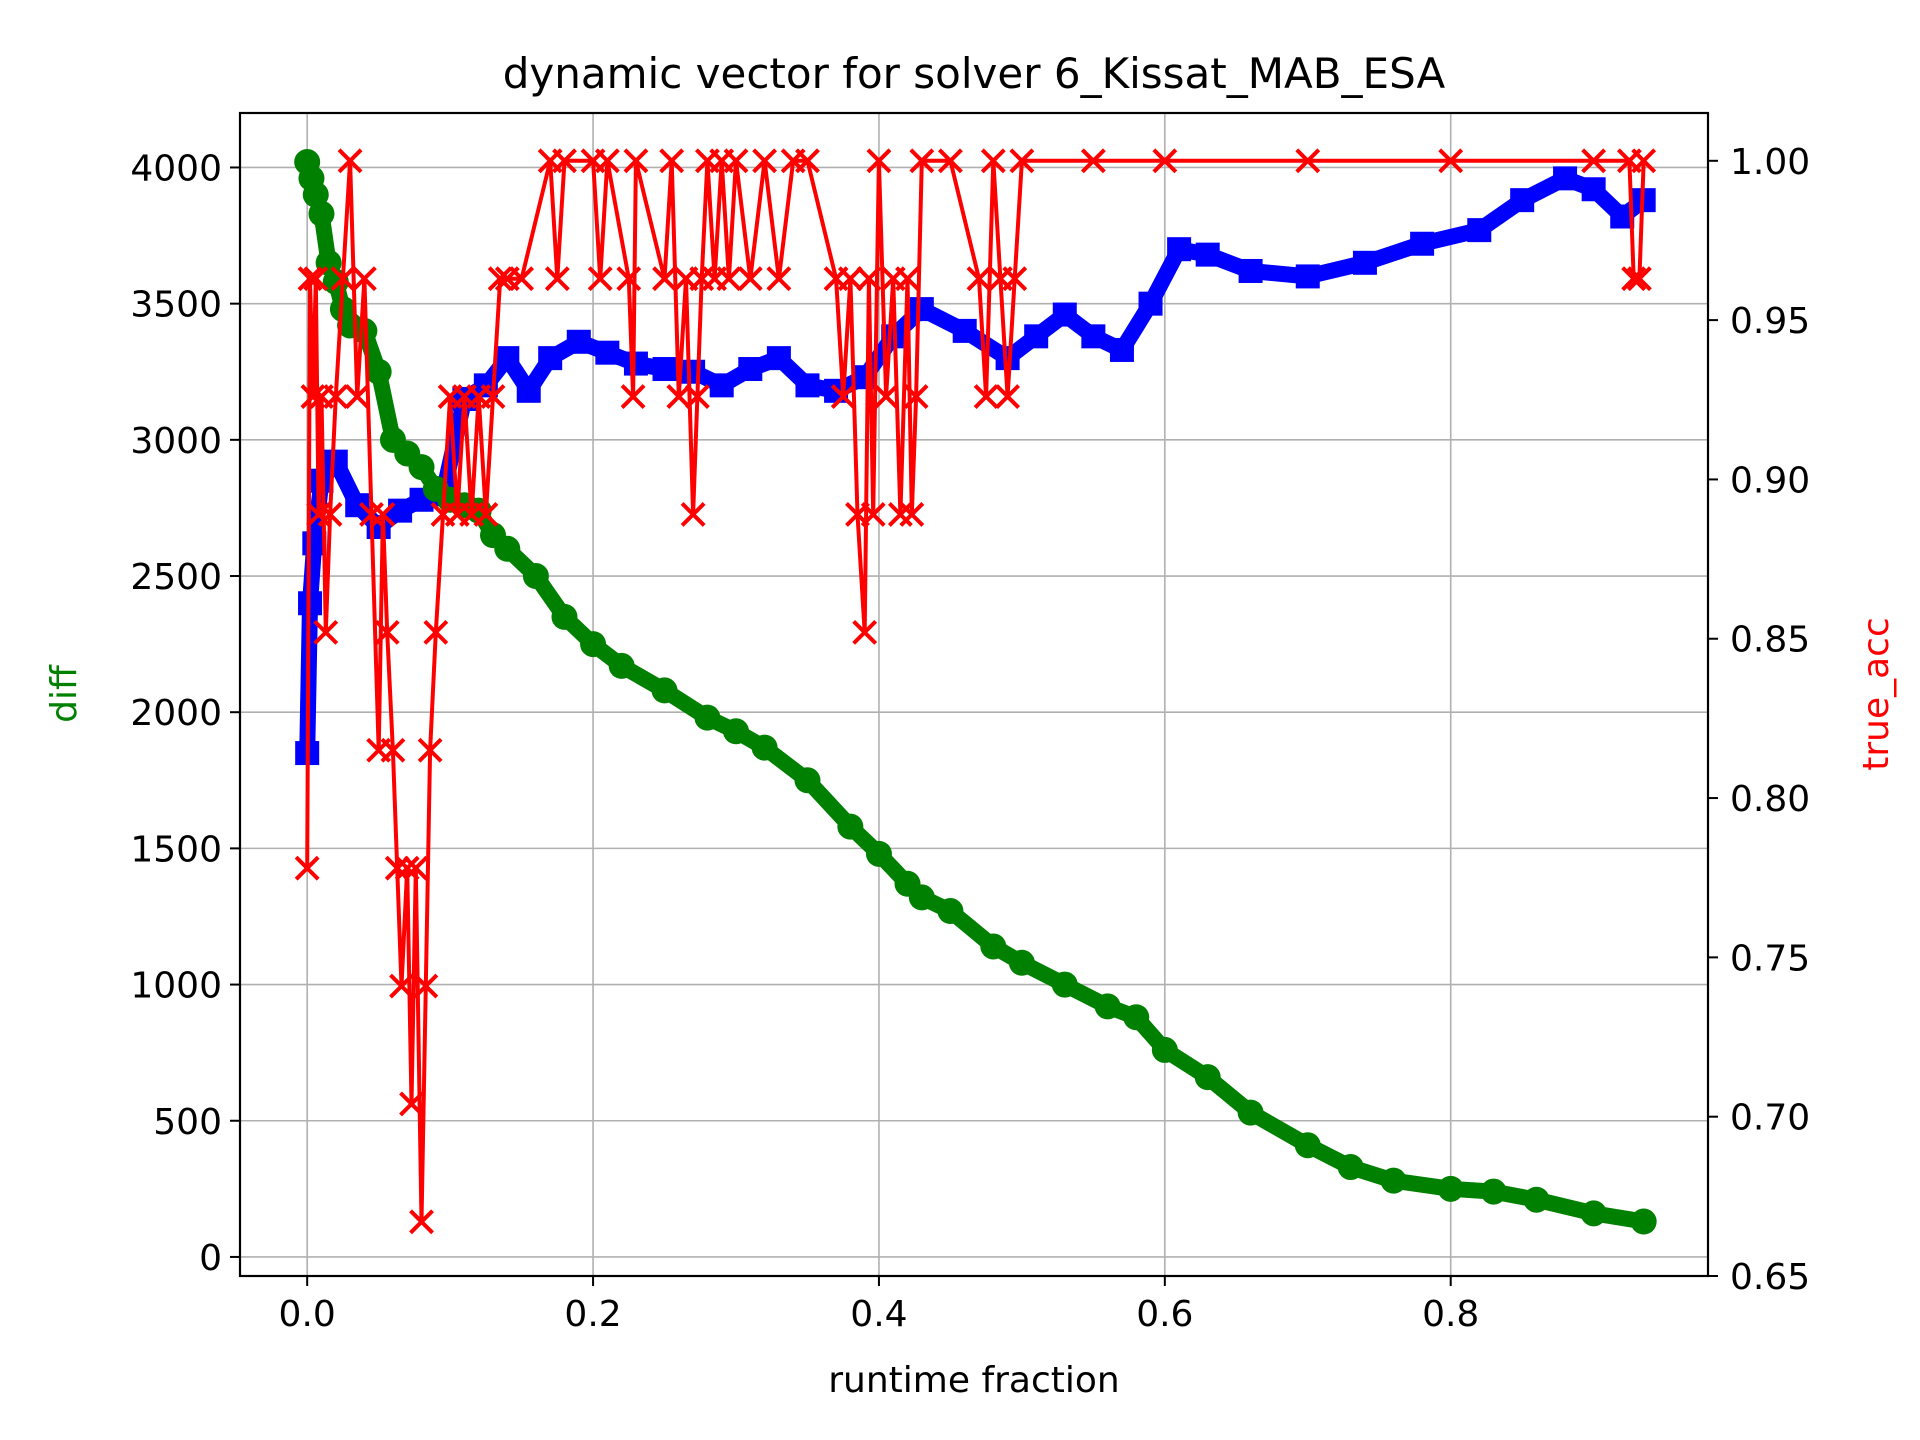  I want to click on x-tick-label: 0.4, so click(878, 1314).